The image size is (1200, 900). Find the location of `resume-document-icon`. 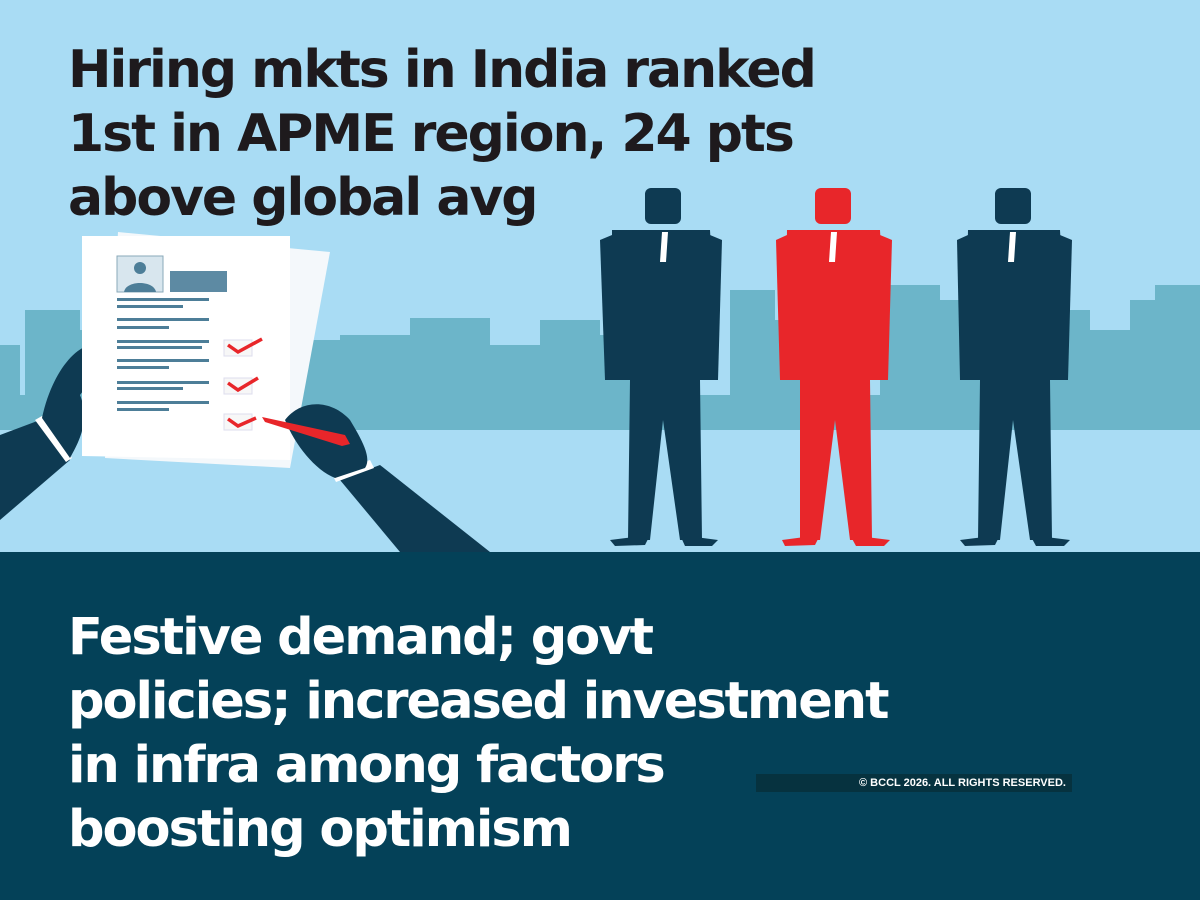

resume-document-icon is located at coordinates (206, 350).